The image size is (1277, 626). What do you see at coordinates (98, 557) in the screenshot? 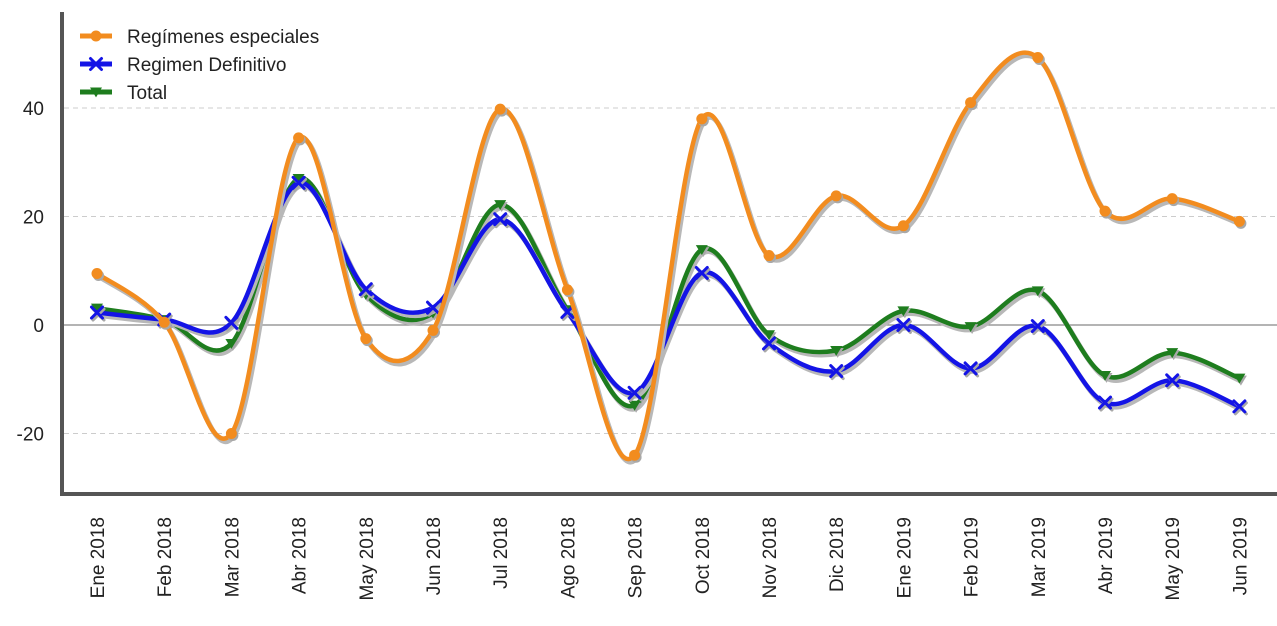
I see `x-tick-label: Ene 2018` at bounding box center [98, 557].